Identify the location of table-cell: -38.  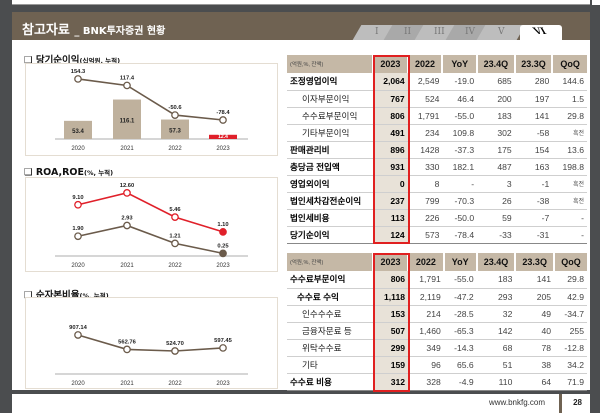
(533, 201).